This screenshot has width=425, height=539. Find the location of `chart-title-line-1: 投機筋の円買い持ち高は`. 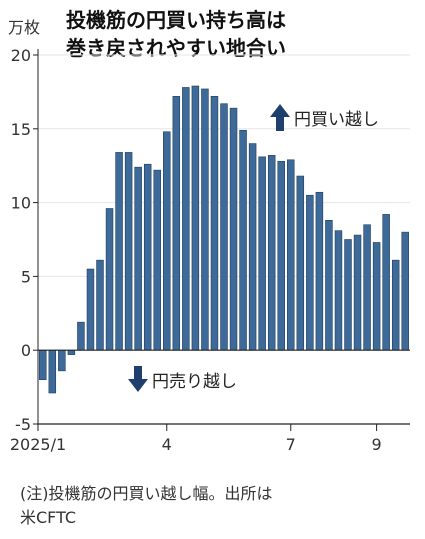

chart-title-line-1: 投機筋の円買い持ち高は is located at coordinates (176, 20).